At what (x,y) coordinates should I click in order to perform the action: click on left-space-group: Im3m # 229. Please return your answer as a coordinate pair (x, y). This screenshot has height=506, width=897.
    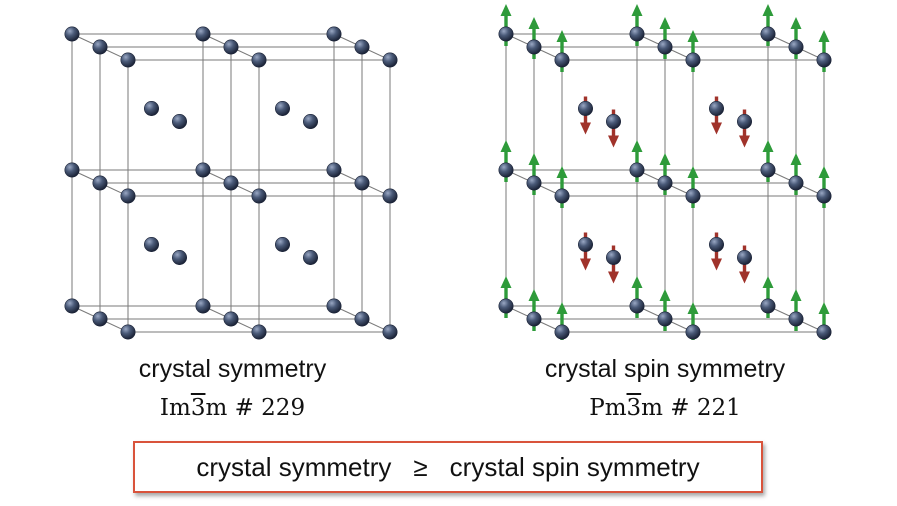
    Looking at the image, I should click on (232, 408).